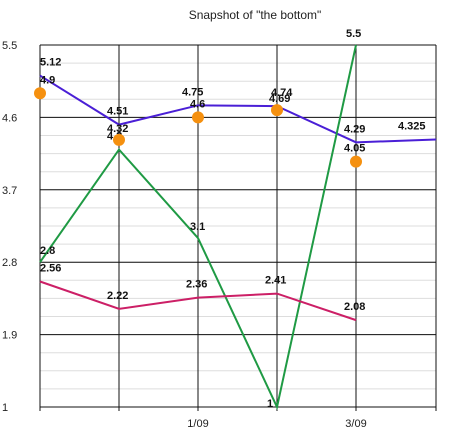 The width and height of the screenshot is (450, 437). I want to click on y-tick-label: 5.5, so click(9, 46).